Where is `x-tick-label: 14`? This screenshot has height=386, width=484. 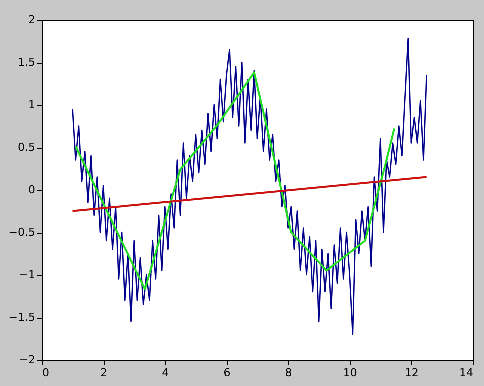 x-tick-label: 14 is located at coordinates (467, 373).